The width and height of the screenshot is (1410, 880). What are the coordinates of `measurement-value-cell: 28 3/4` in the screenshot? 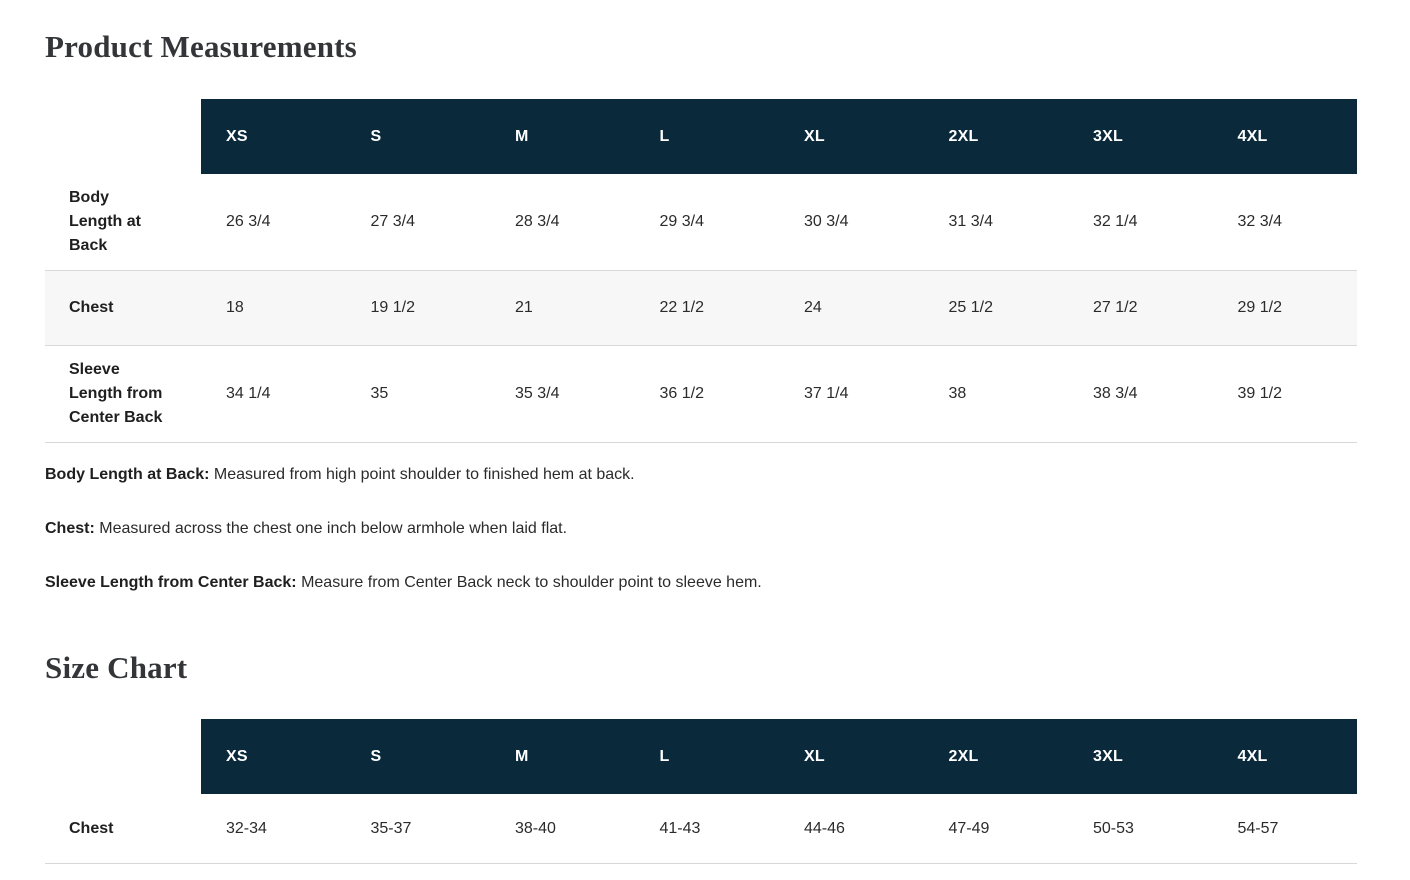 It's located at (537, 222).